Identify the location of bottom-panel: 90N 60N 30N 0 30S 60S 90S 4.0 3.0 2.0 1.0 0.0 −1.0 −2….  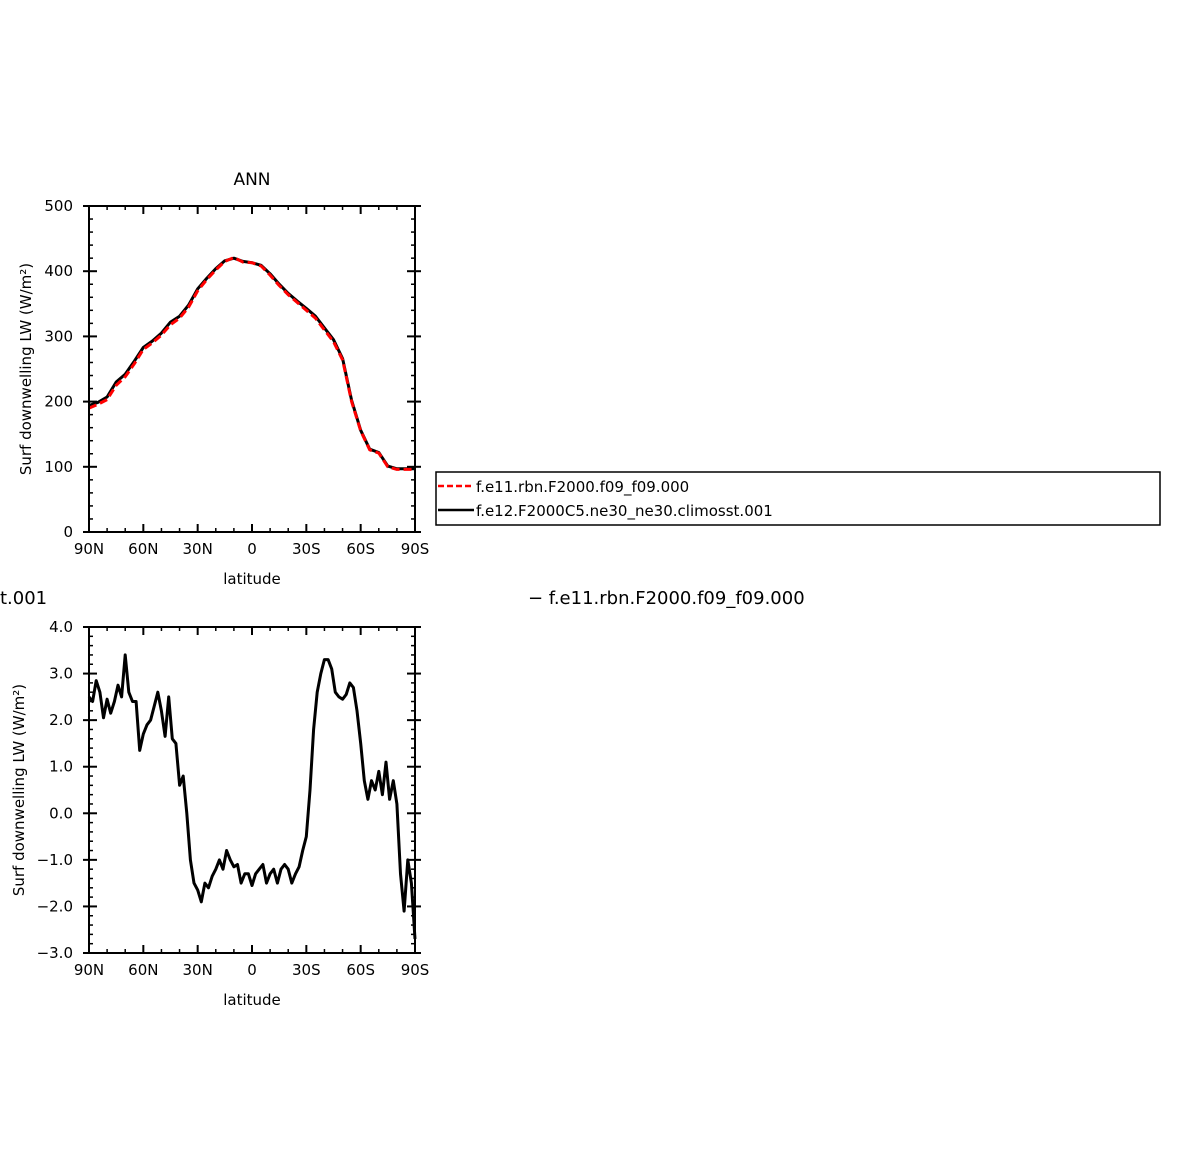
(219, 813).